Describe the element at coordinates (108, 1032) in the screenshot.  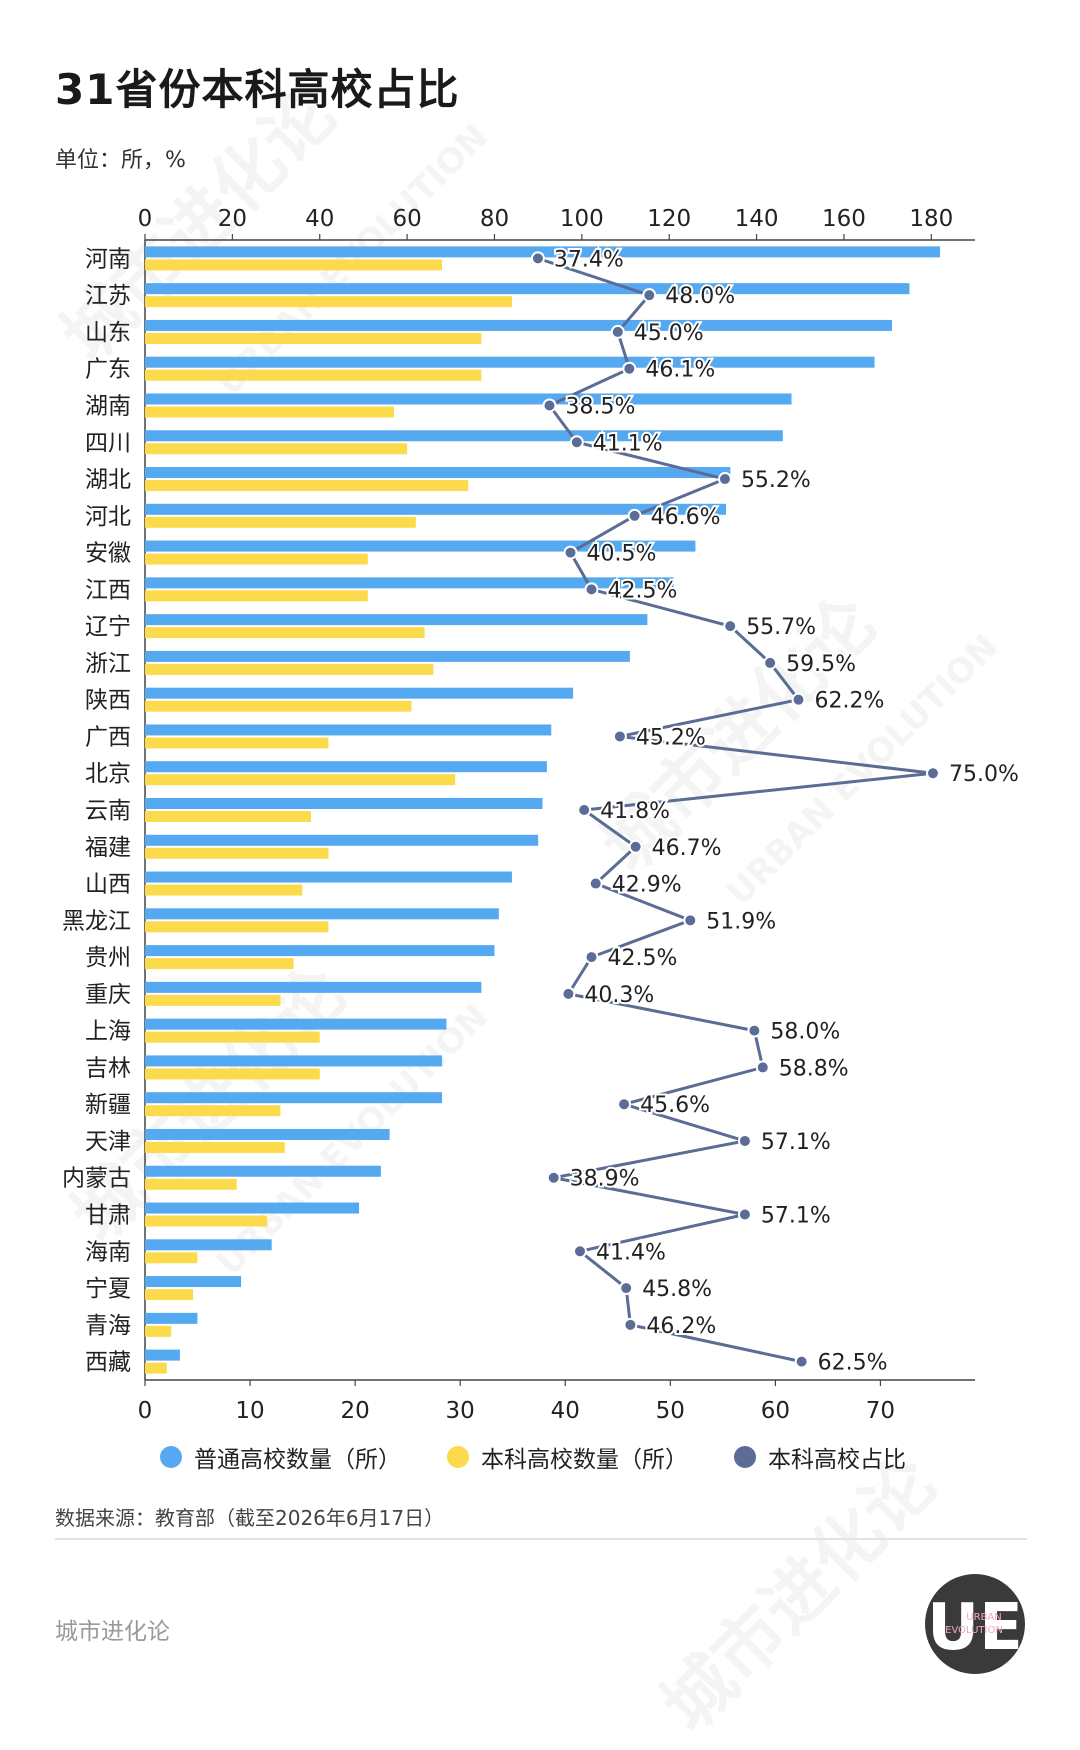
I see `category-label: 上海` at that location.